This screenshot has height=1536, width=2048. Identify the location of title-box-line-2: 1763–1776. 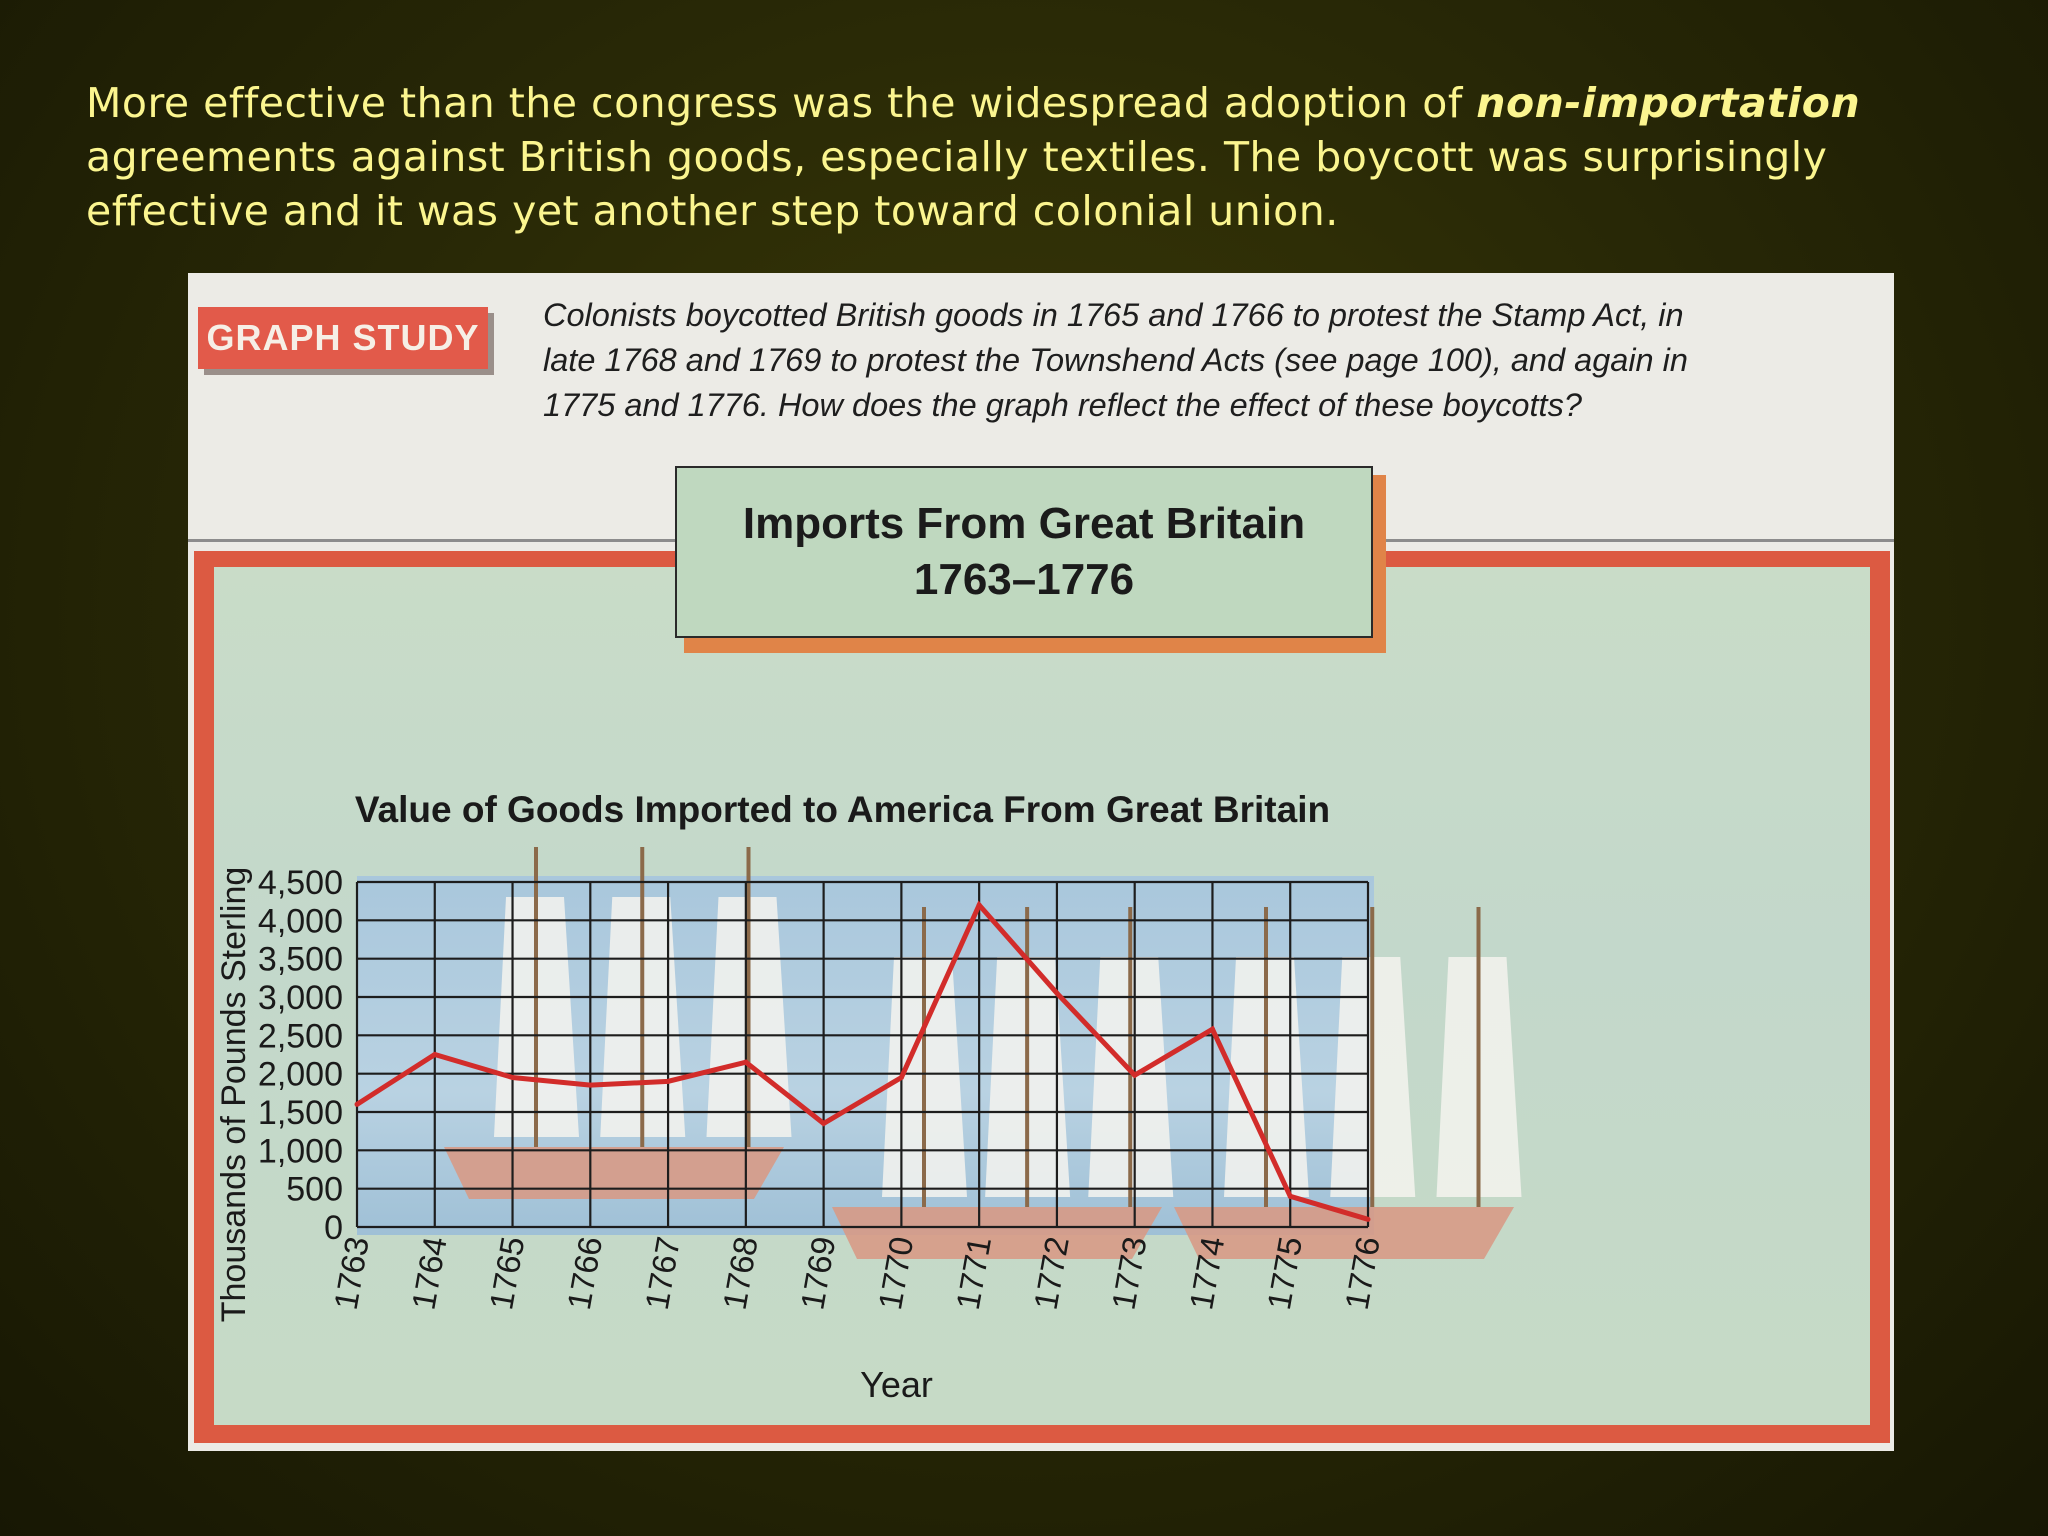
(1024, 579).